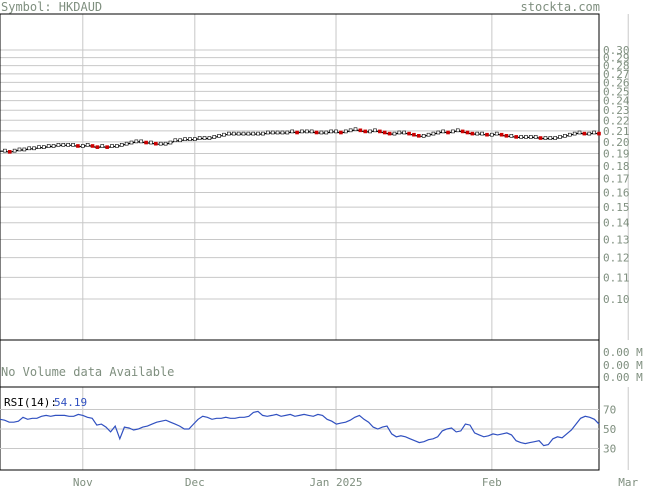 The width and height of the screenshot is (655, 486). I want to click on rsi-label: RSI(14):, so click(30, 402).